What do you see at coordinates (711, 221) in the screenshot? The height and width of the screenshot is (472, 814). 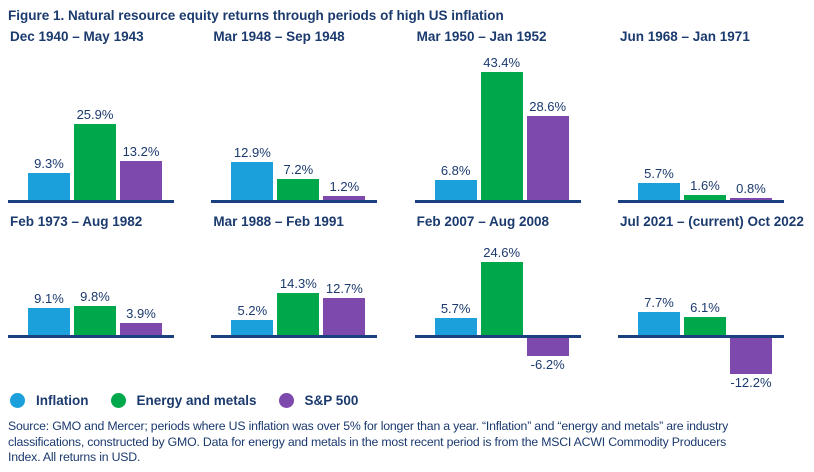 I see `panel-title: Jul 2021 – (current) Oct 2022` at bounding box center [711, 221].